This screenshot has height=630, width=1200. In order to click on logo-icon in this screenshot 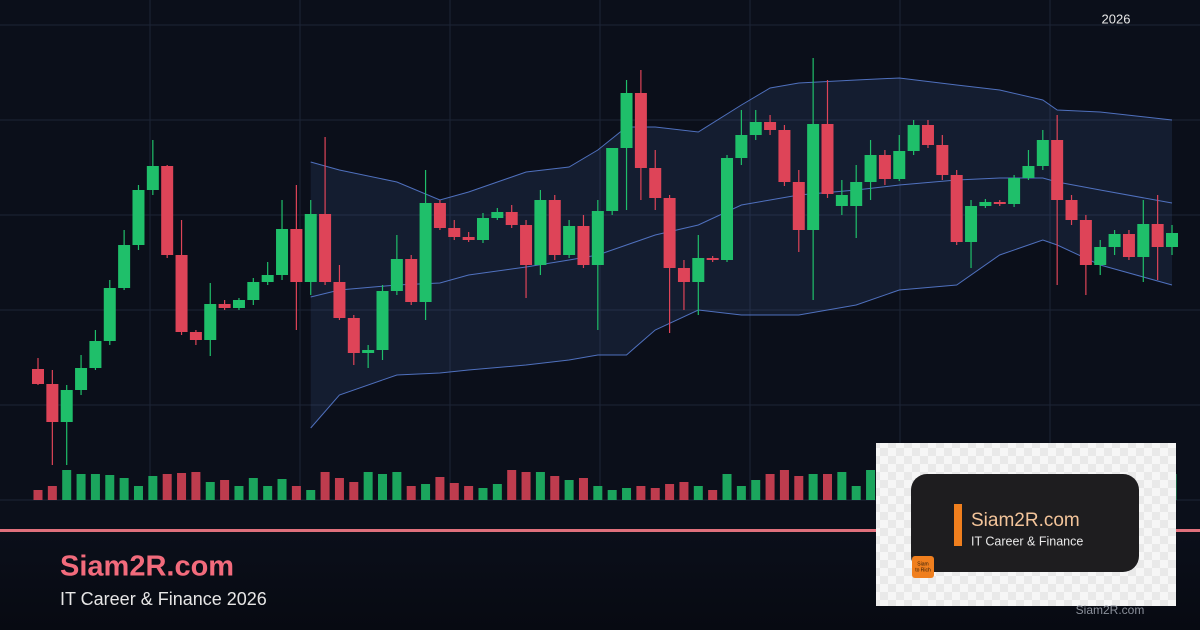, I will do `click(923, 567)`.